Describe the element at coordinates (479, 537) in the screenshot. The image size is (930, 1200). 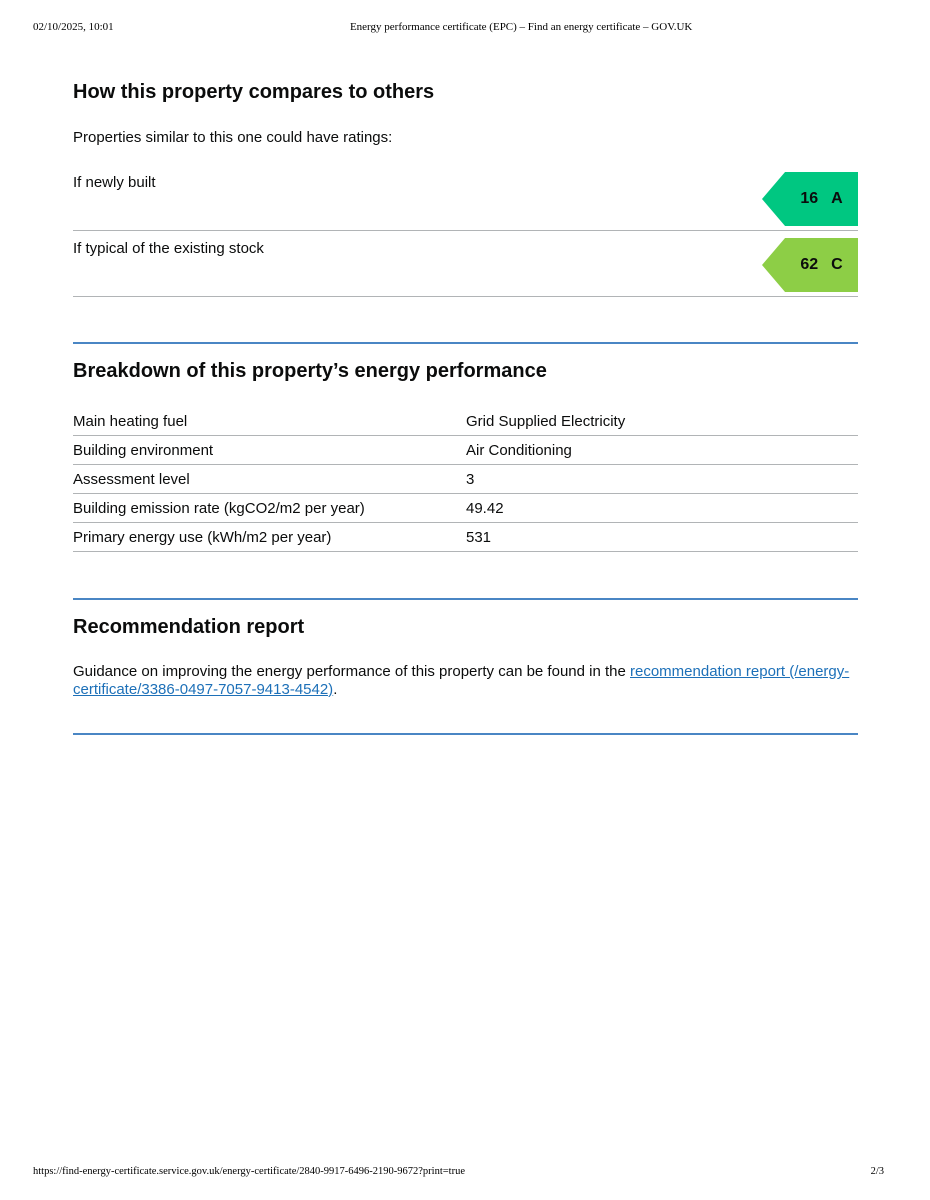
I see `table-row-value: 531` at that location.